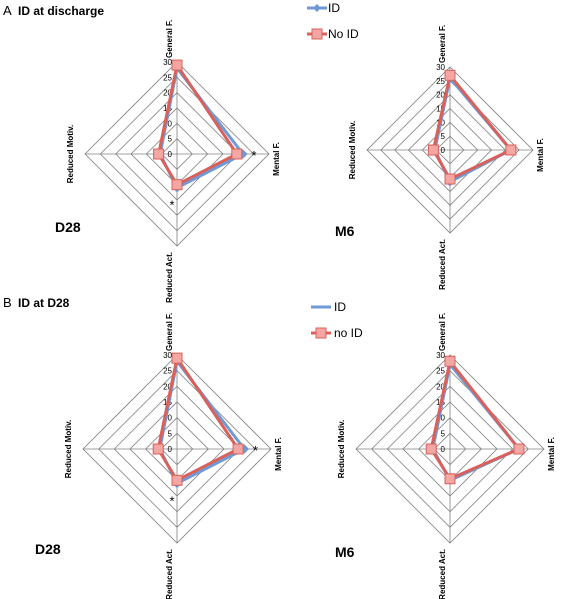  What do you see at coordinates (61, 11) in the screenshot?
I see `panel-a-title: ID at discharge` at bounding box center [61, 11].